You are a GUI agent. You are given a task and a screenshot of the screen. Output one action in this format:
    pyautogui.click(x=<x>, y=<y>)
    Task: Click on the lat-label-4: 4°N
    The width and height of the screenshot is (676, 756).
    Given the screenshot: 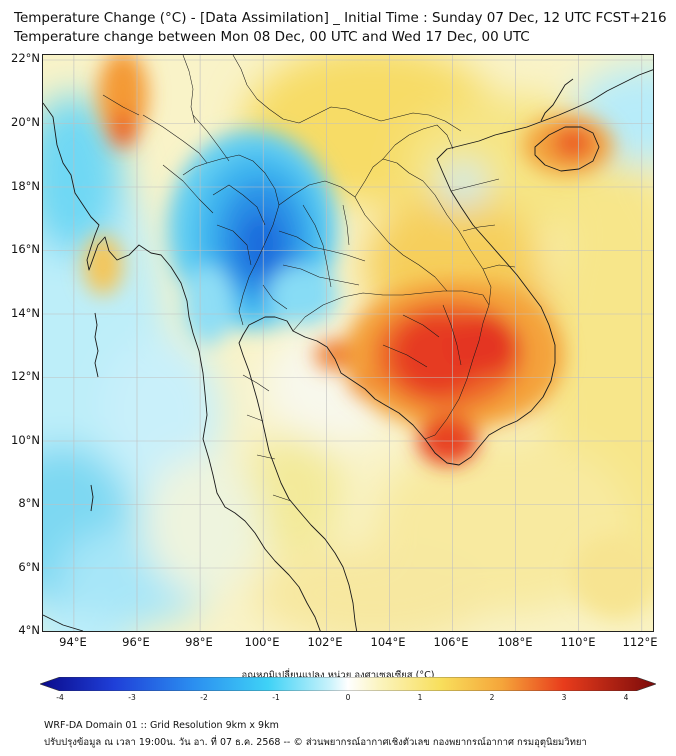 What is the action you would take?
    pyautogui.click(x=29, y=630)
    